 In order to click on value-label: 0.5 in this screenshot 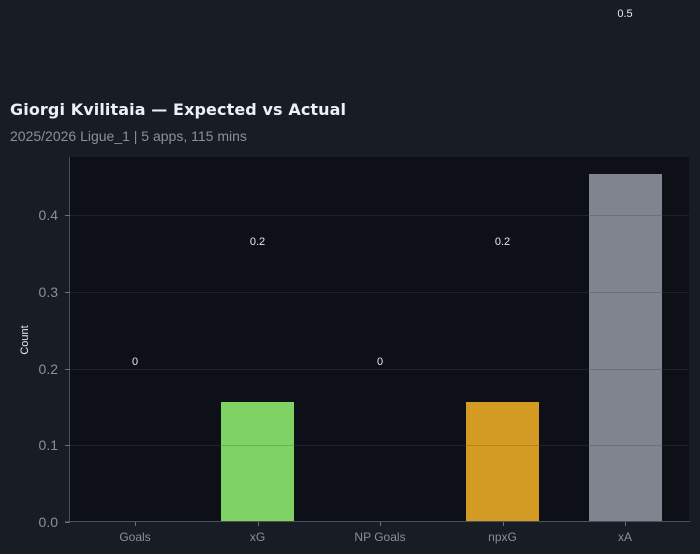, I will do `click(625, 14)`.